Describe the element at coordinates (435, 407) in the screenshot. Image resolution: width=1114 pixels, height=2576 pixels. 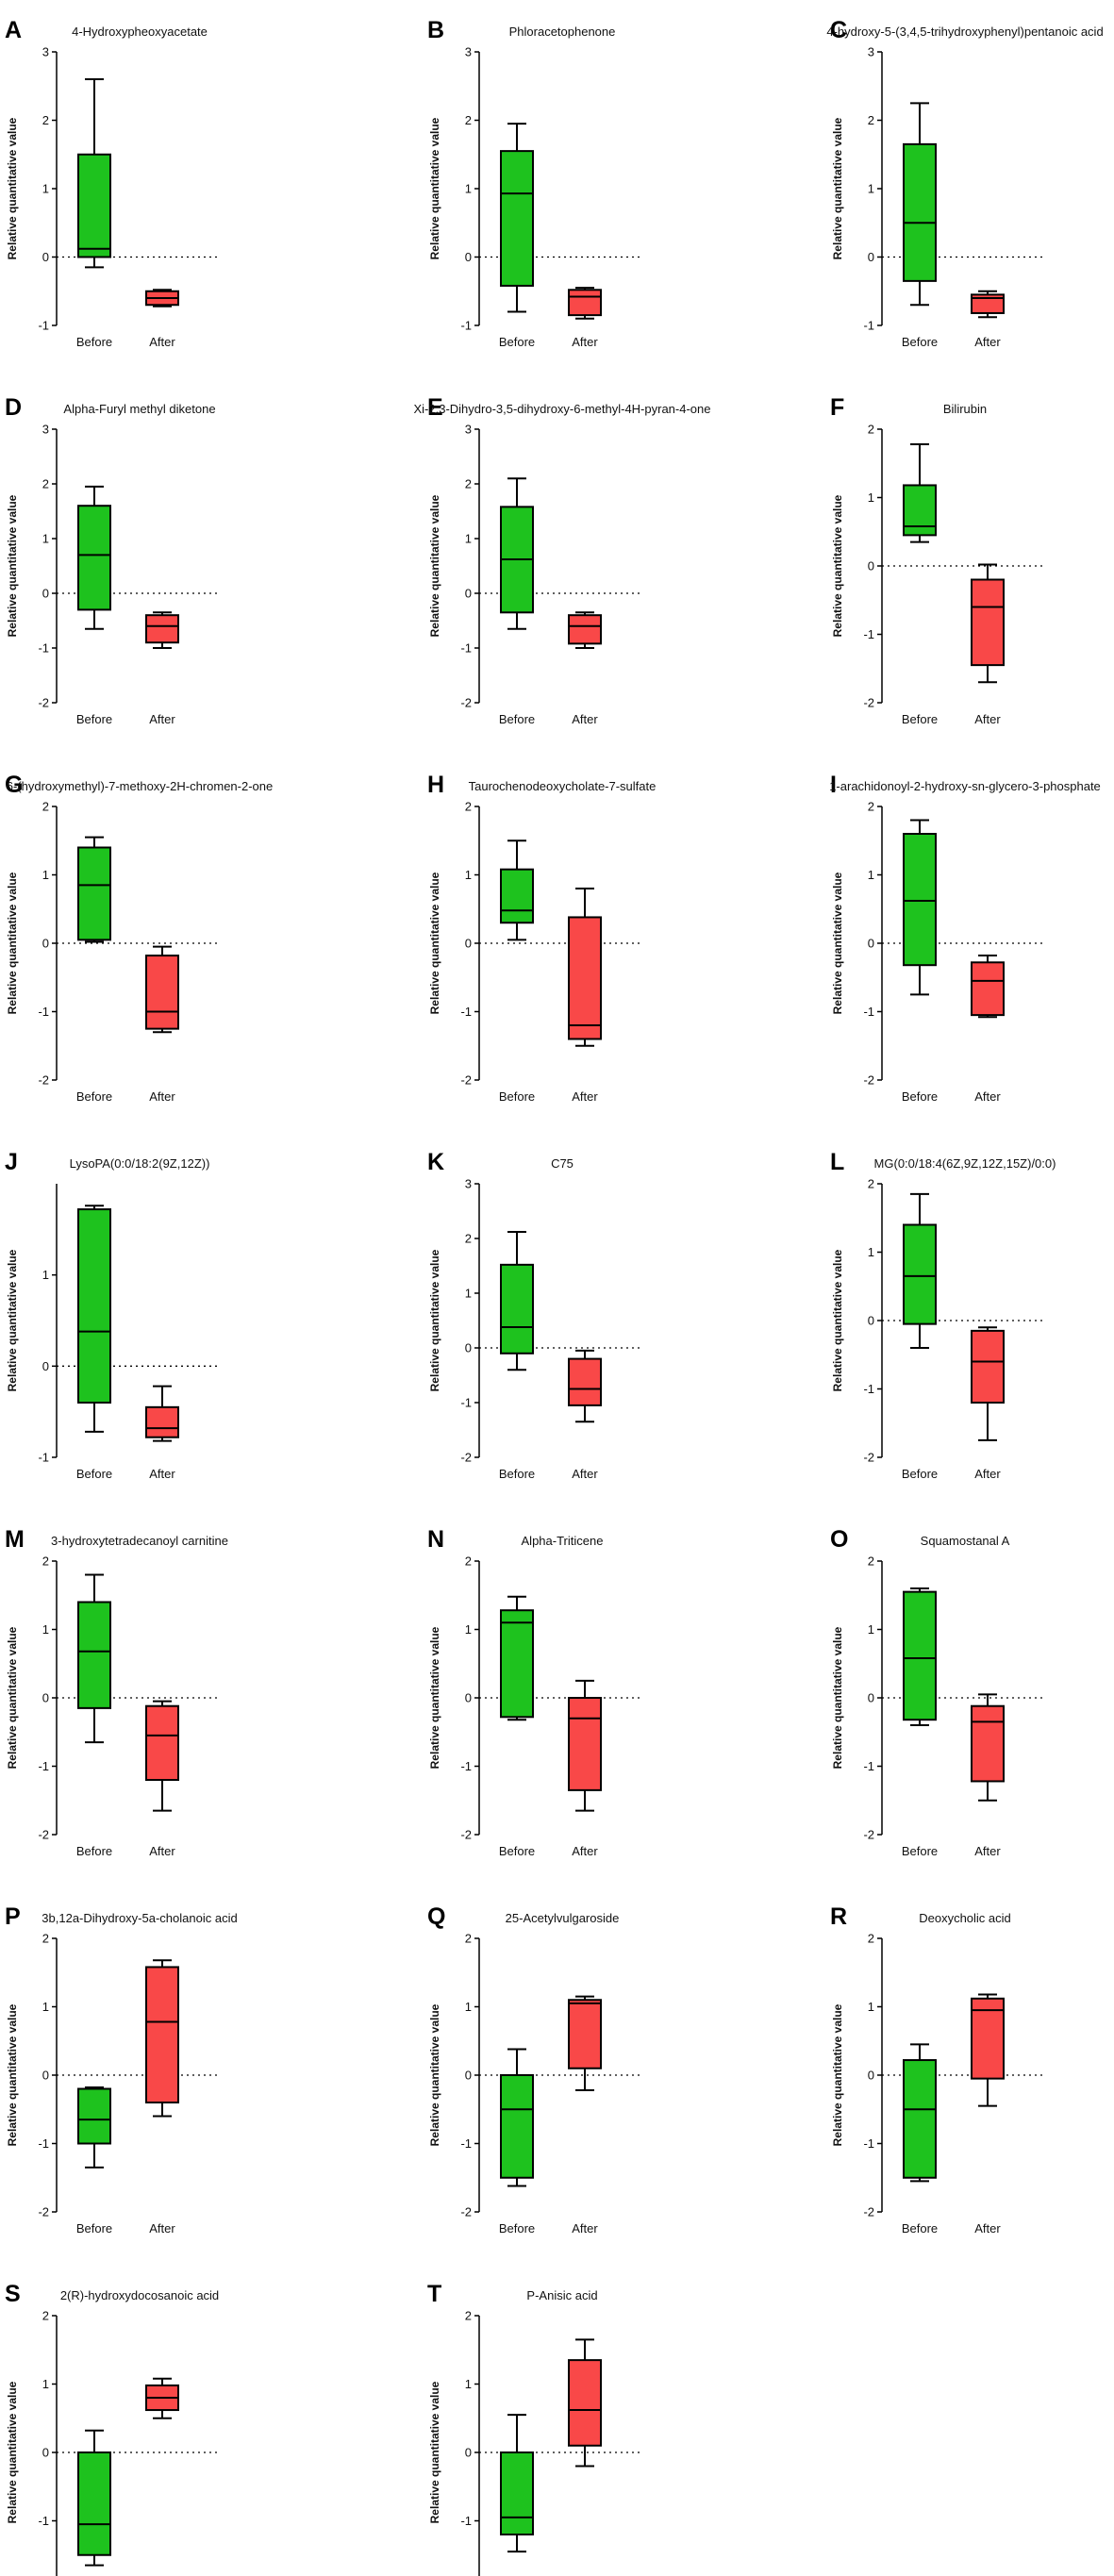
I see `panel-letter: E` at that location.